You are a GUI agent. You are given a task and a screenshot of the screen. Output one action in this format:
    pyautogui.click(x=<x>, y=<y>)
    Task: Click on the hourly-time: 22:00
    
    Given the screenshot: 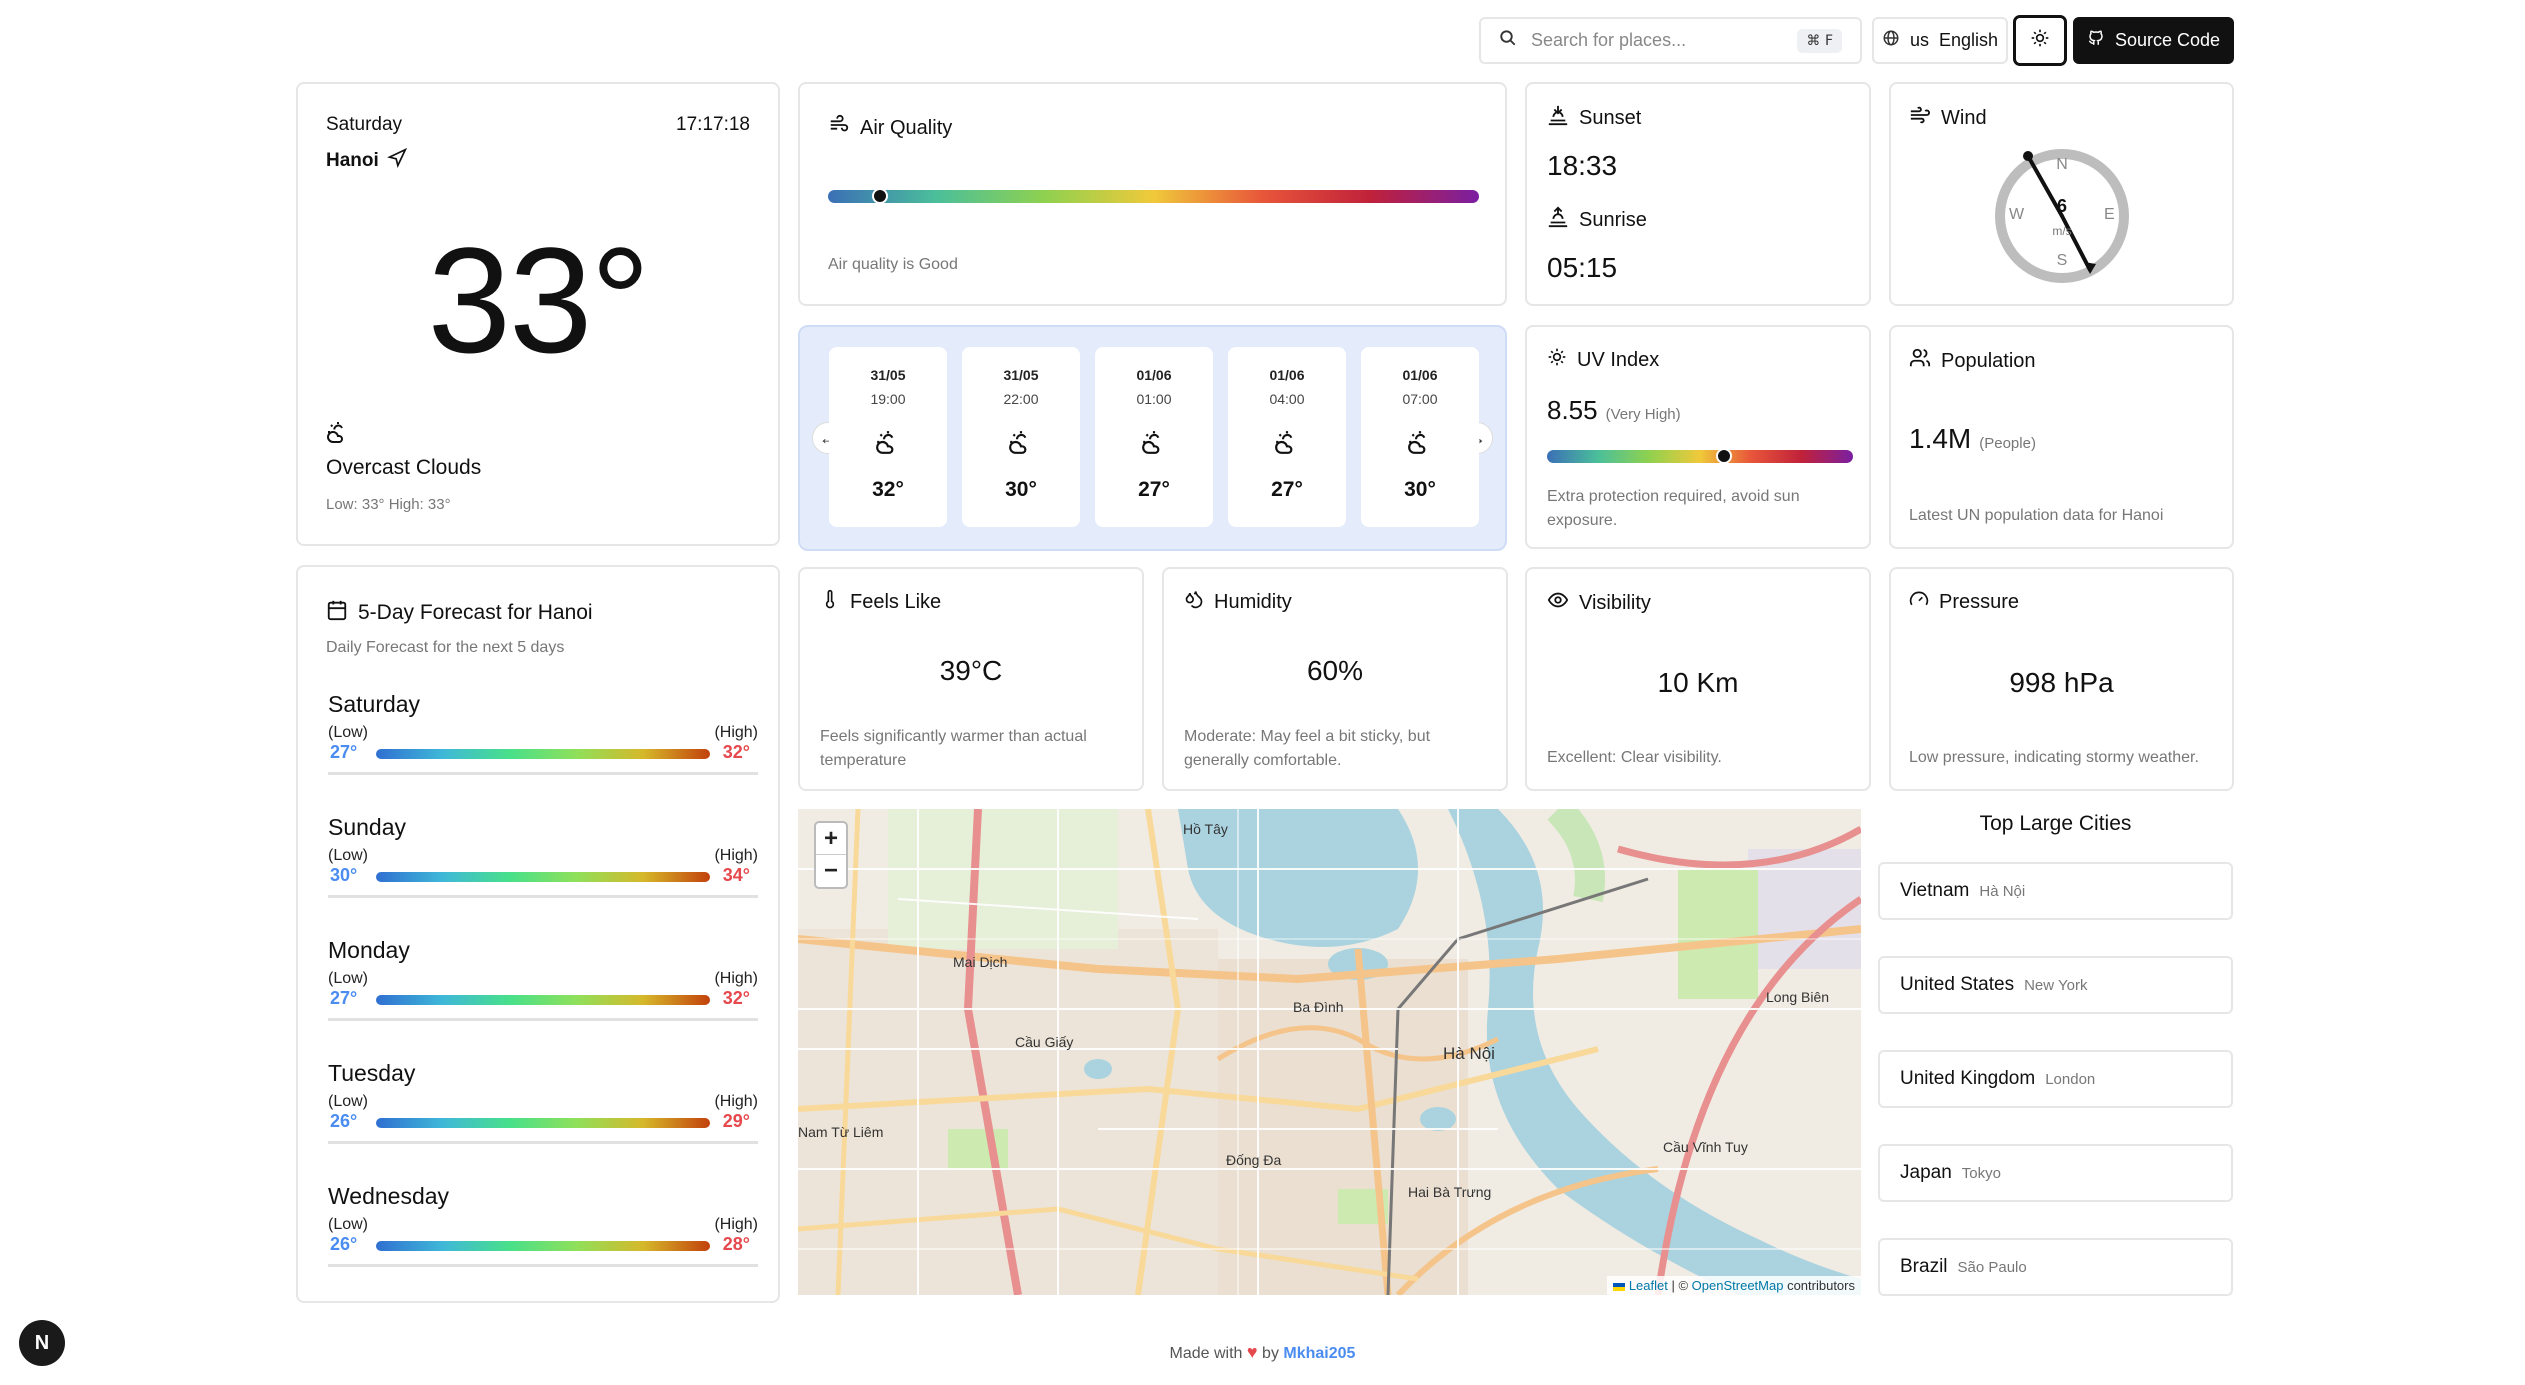 What is the action you would take?
    pyautogui.click(x=1021, y=399)
    